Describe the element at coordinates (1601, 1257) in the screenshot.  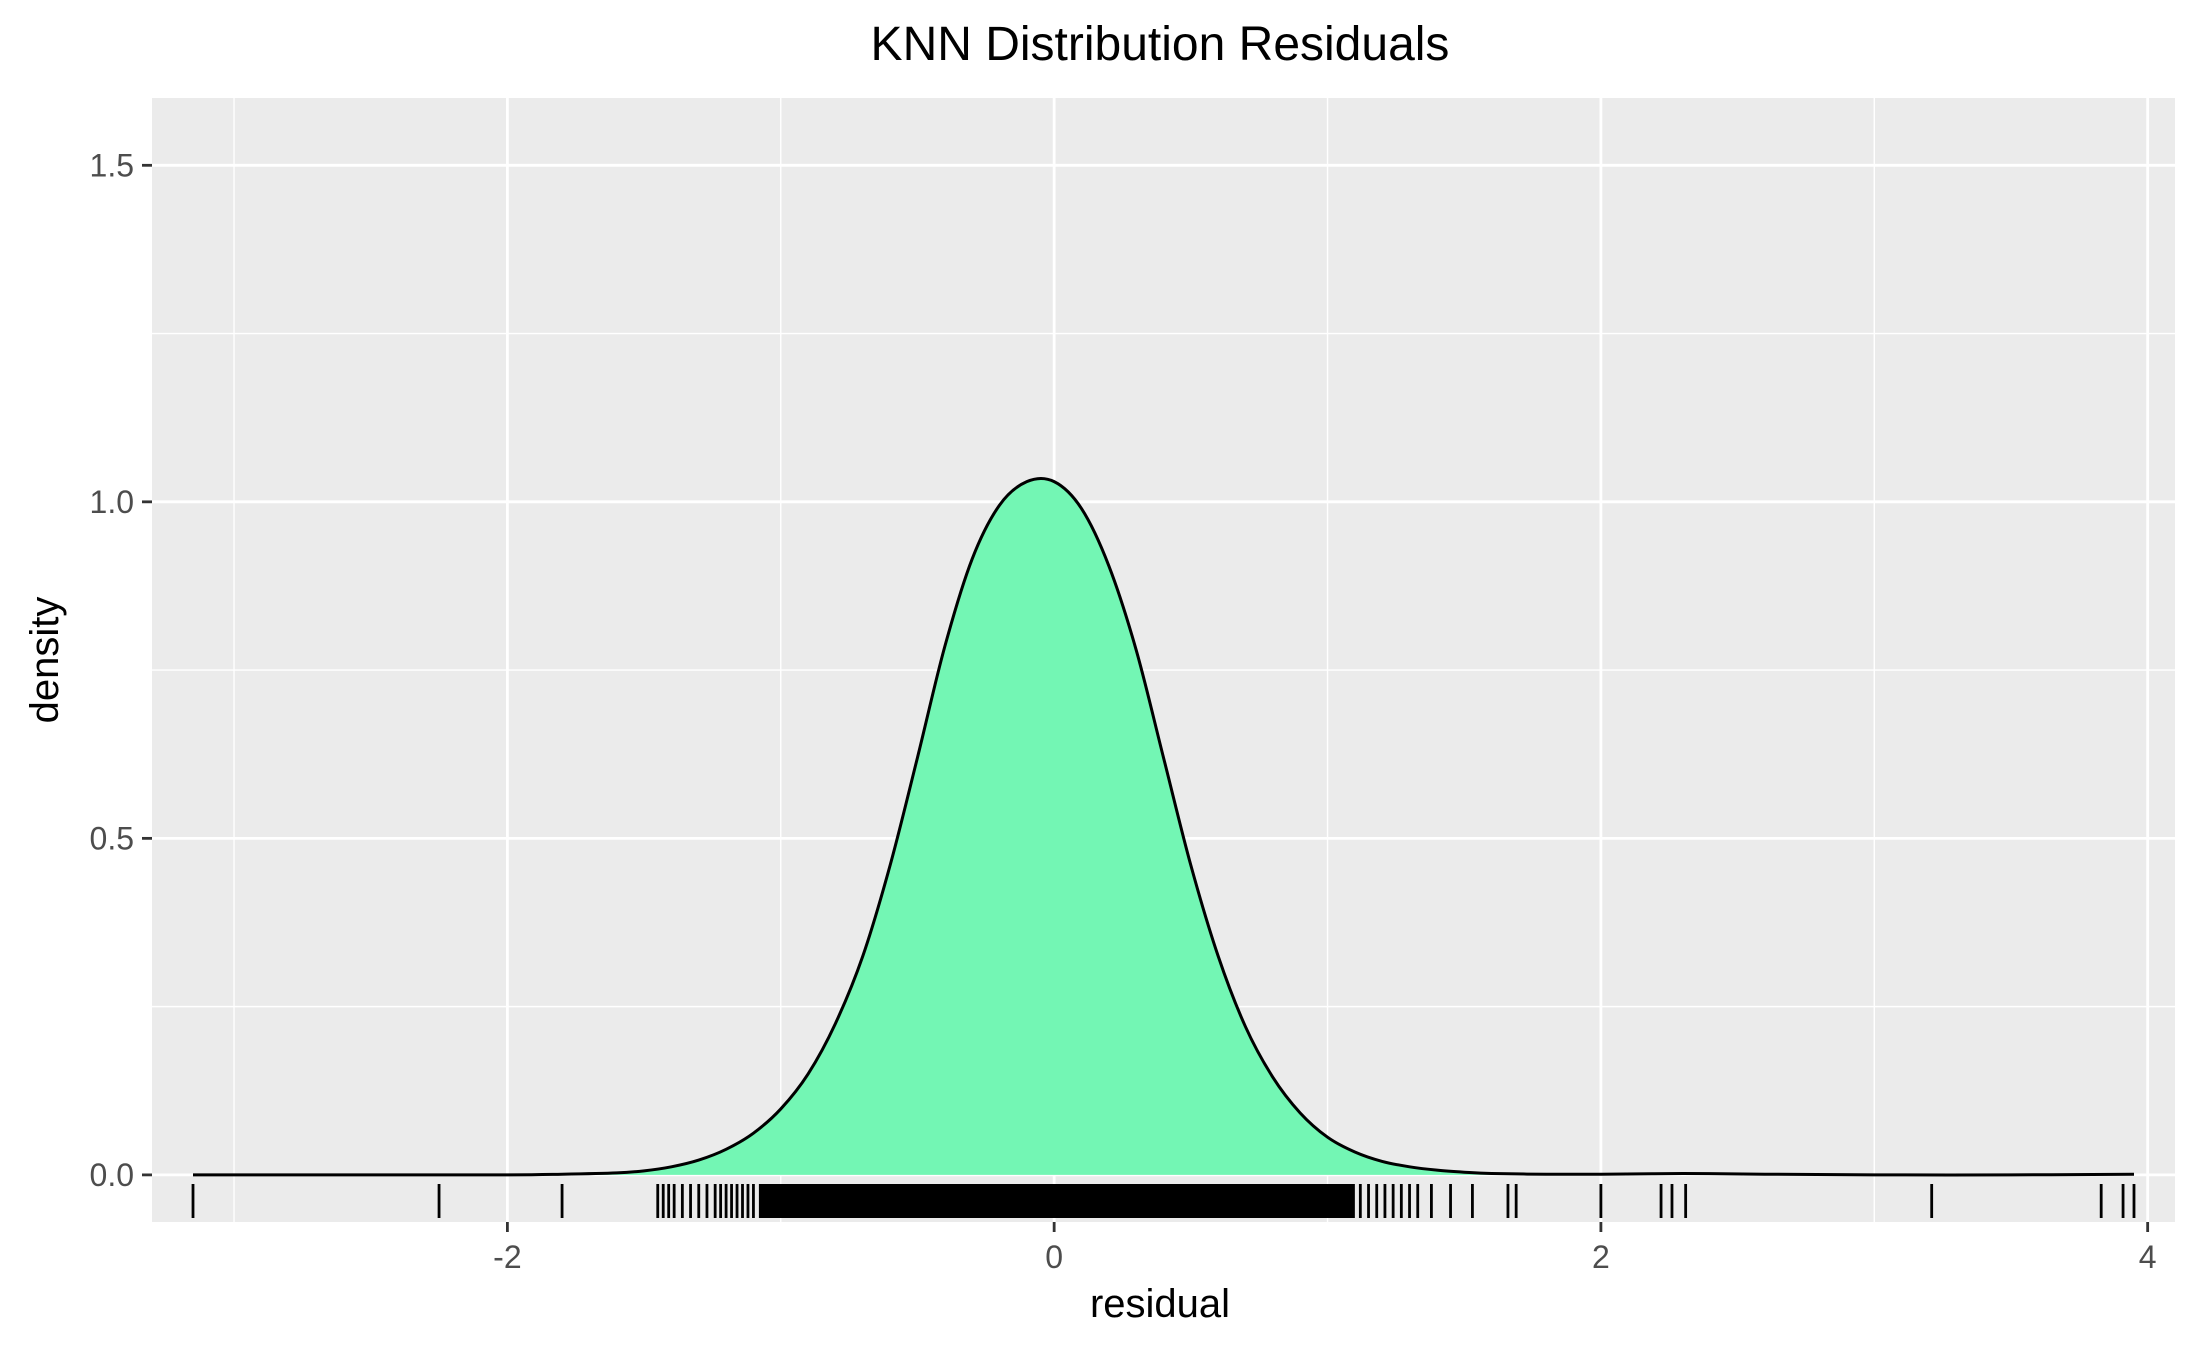
I see `x-tick-label: 2` at that location.